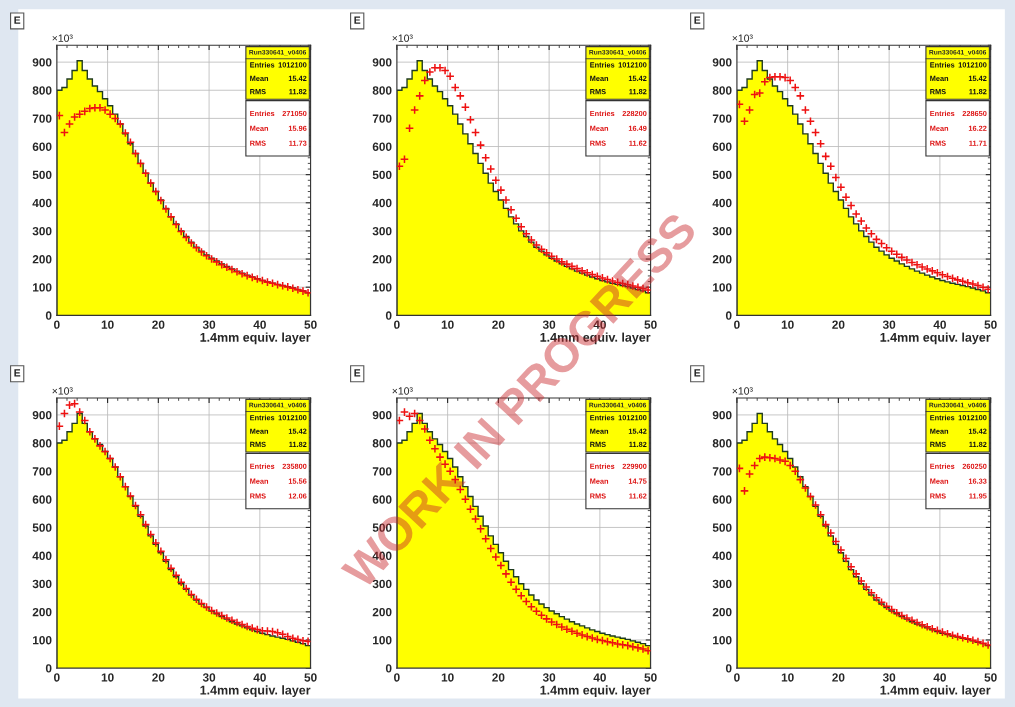 This screenshot has height=707, width=1015. I want to click on x-tick-label: 50, so click(310, 677).